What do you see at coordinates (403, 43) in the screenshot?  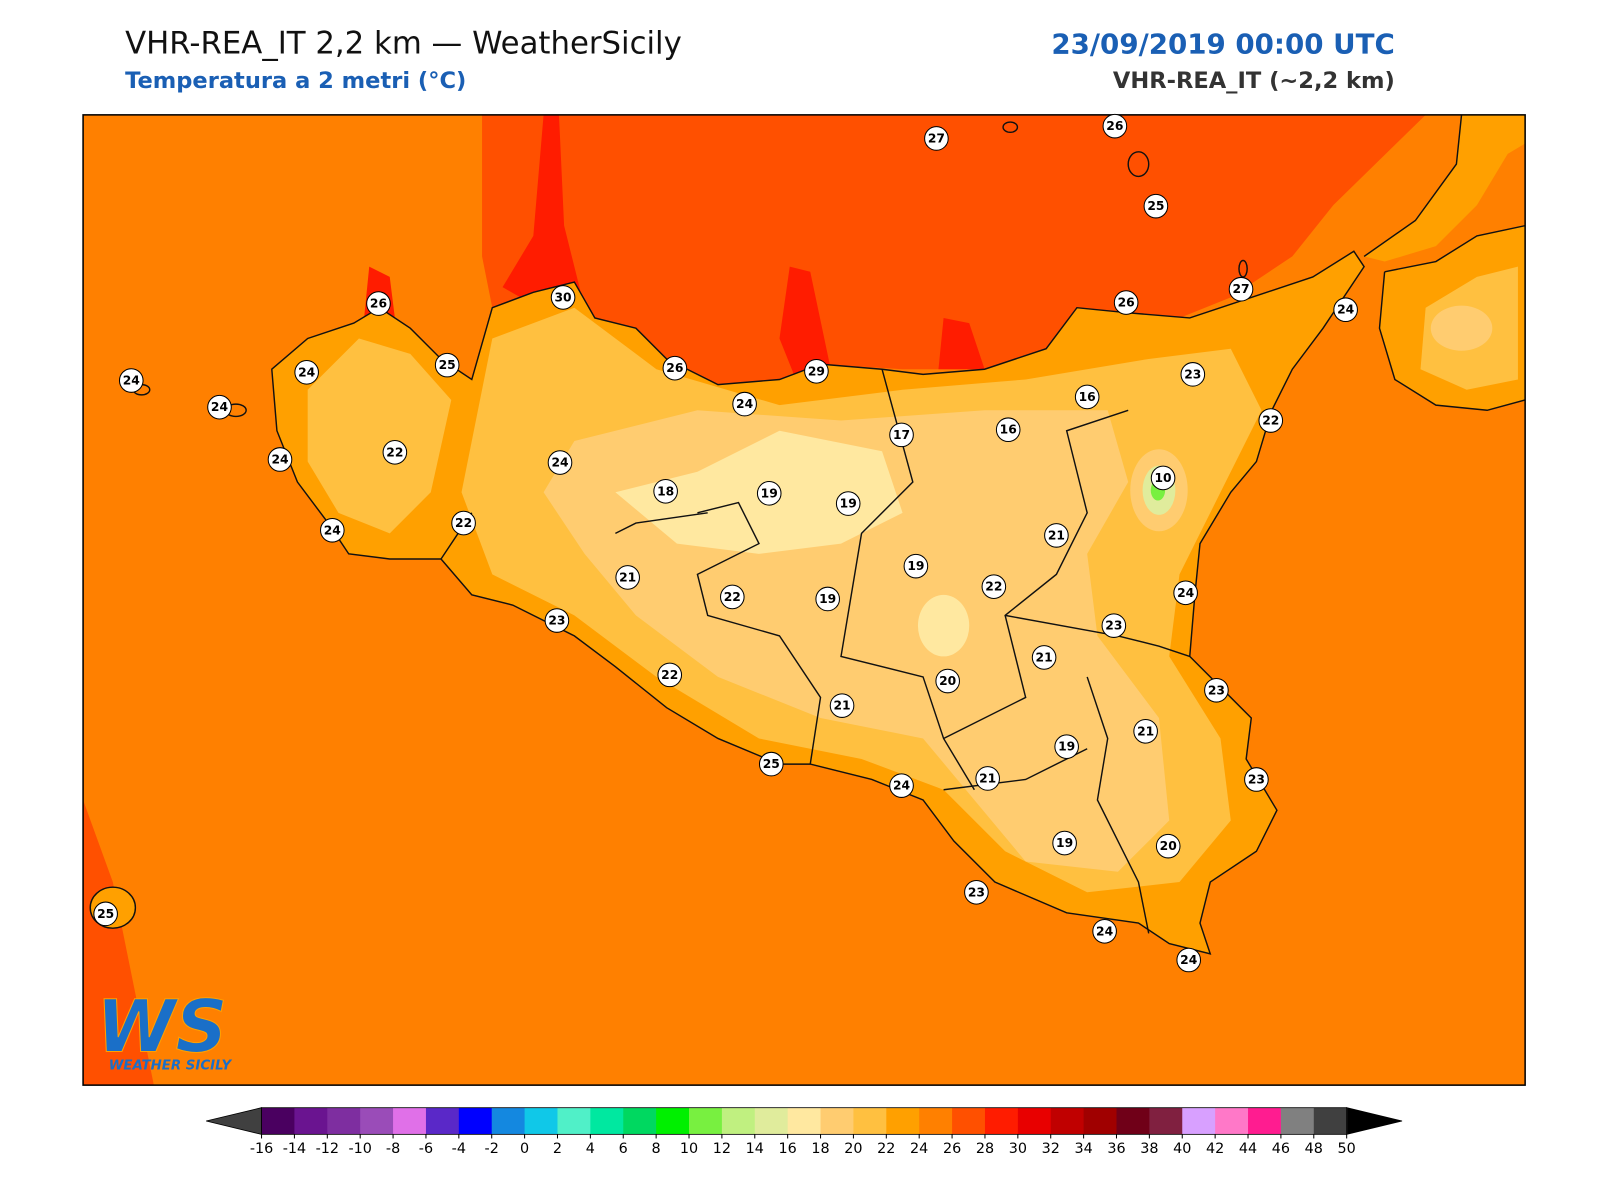 I see `title: VHR-REA_IT 2,2 km — WeatherSicily` at bounding box center [403, 43].